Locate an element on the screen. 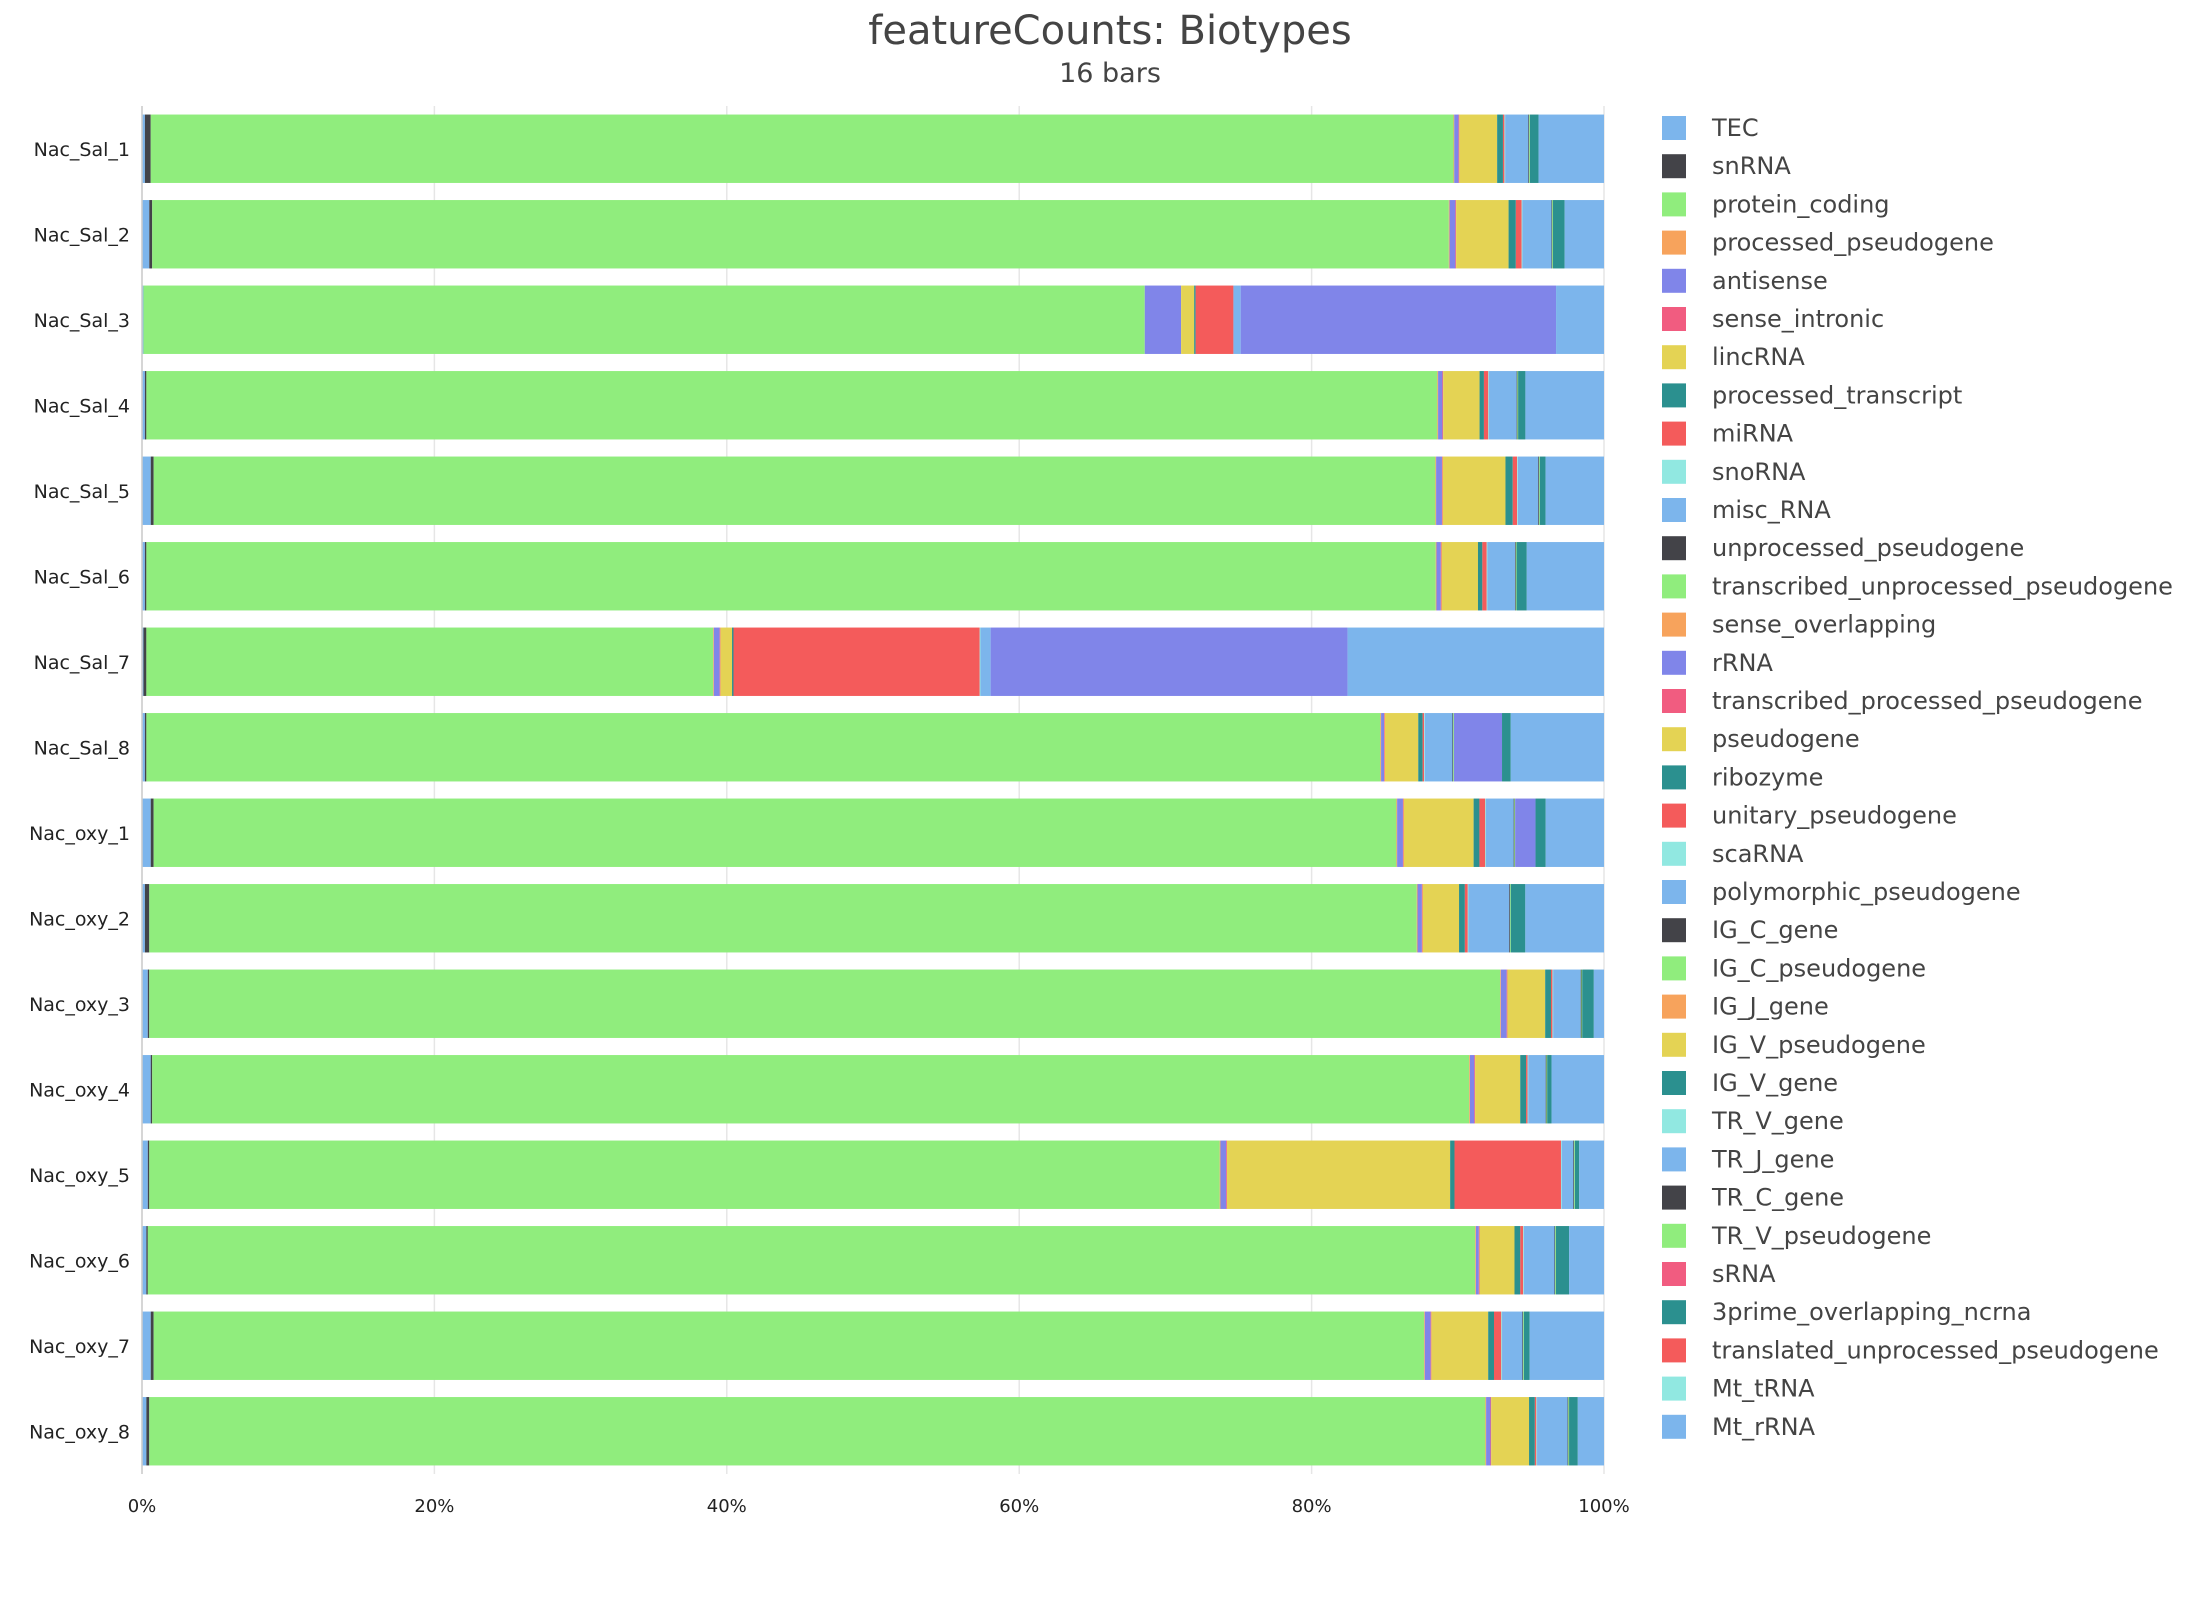 The width and height of the screenshot is (2200, 1600). legend-item: TR_V_gene is located at coordinates (1753, 1121).